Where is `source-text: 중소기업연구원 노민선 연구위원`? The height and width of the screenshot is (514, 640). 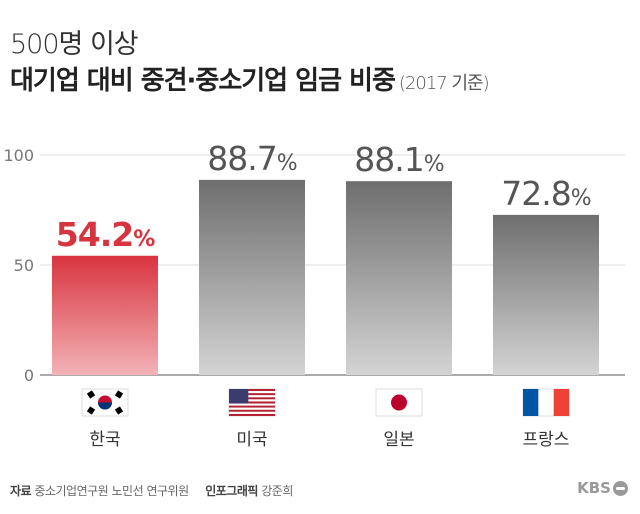
source-text: 중소기업연구원 노민선 연구위원 is located at coordinates (111, 491).